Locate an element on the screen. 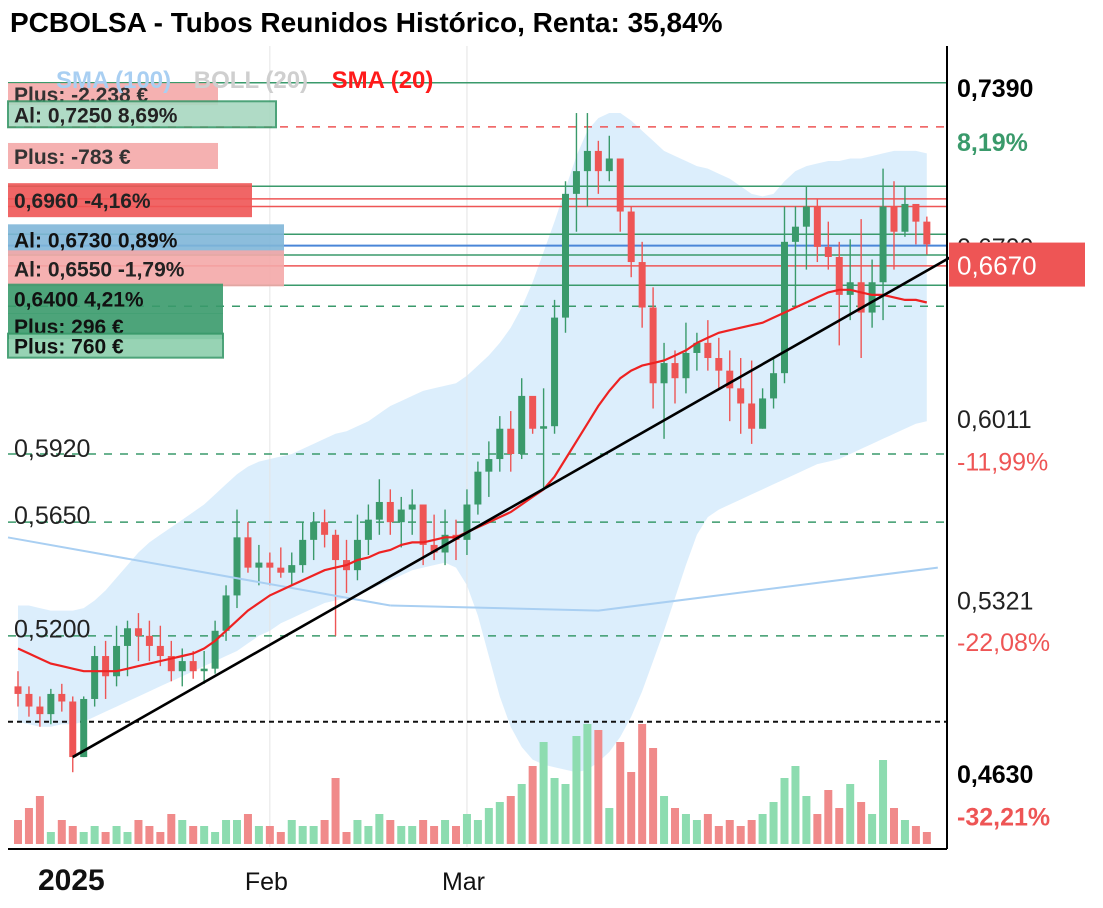 Image resolution: width=1103 pixels, height=908 pixels. left-label-text: Al: 0,7250 8,69% is located at coordinates (96, 115).